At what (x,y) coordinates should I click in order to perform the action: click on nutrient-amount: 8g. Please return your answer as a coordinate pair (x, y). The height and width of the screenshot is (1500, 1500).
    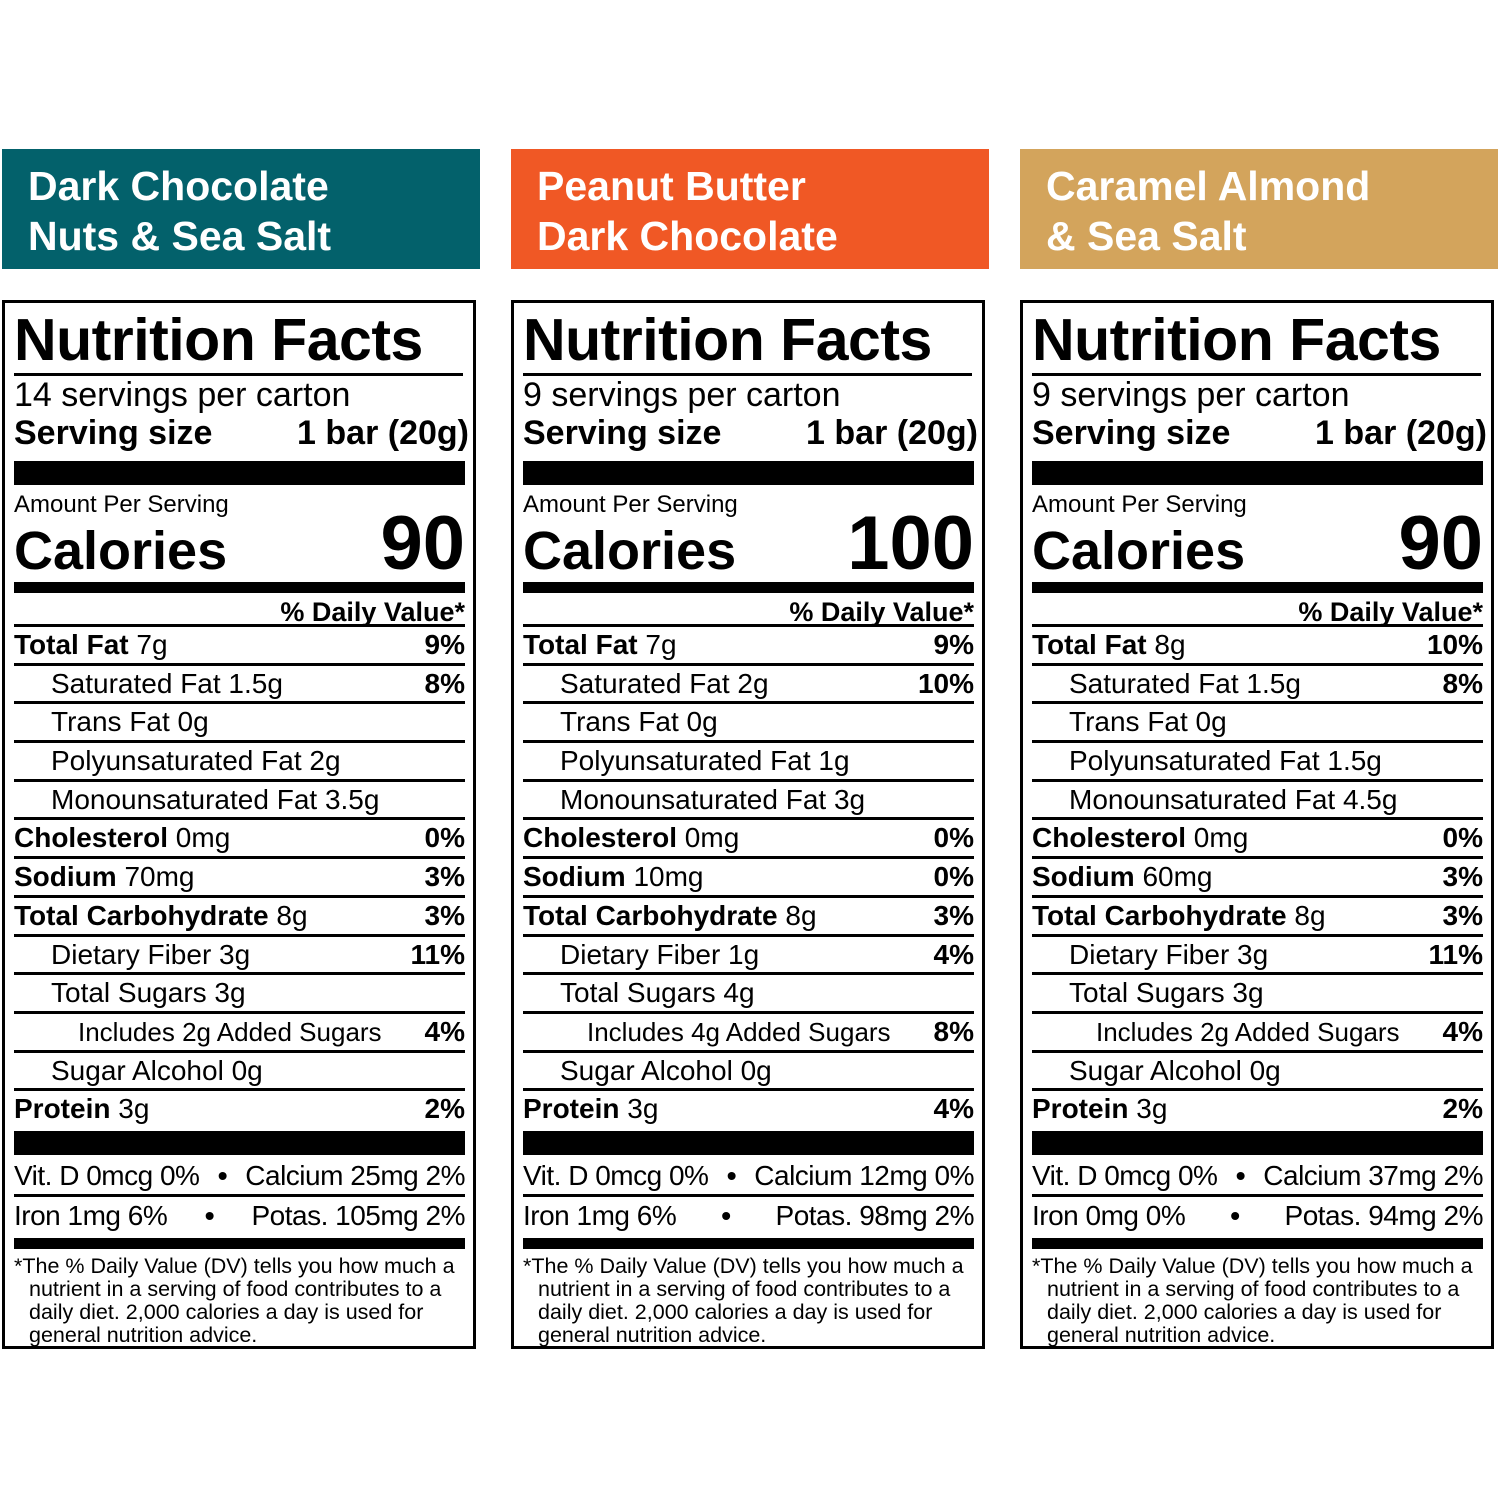
    Looking at the image, I should click on (1166, 644).